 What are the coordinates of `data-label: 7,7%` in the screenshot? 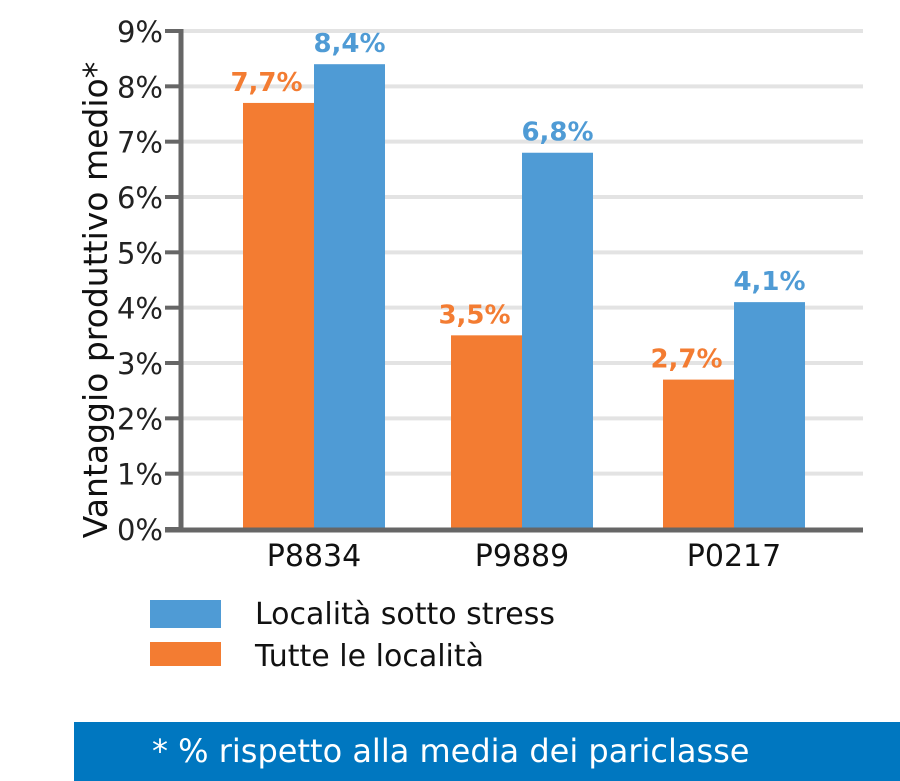 It's located at (266, 83).